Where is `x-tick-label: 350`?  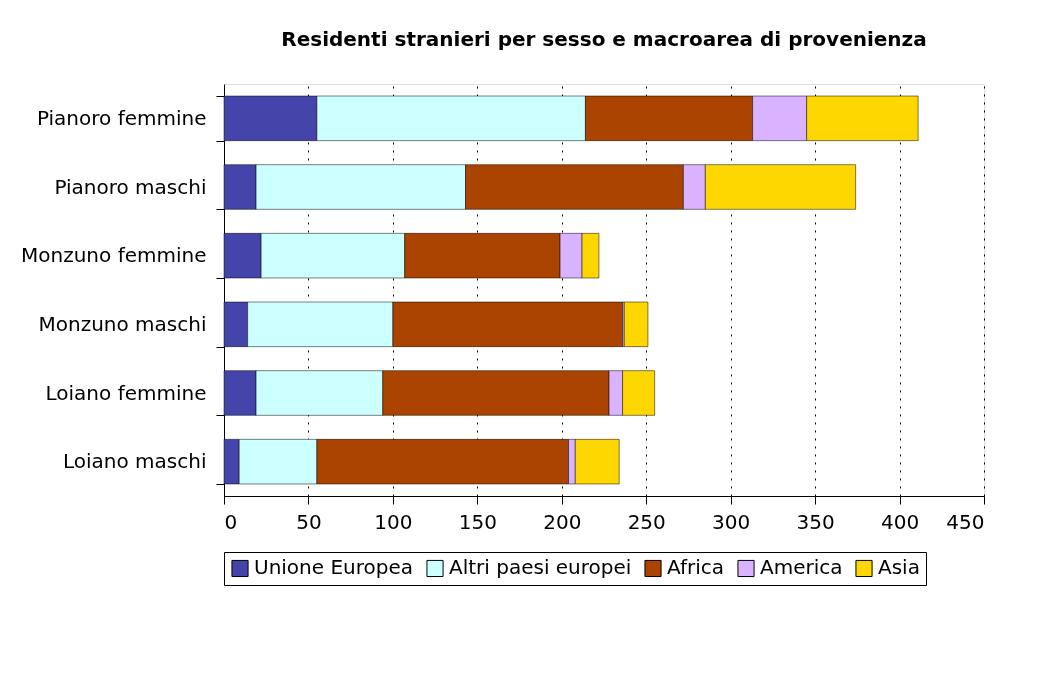 x-tick-label: 350 is located at coordinates (815, 521).